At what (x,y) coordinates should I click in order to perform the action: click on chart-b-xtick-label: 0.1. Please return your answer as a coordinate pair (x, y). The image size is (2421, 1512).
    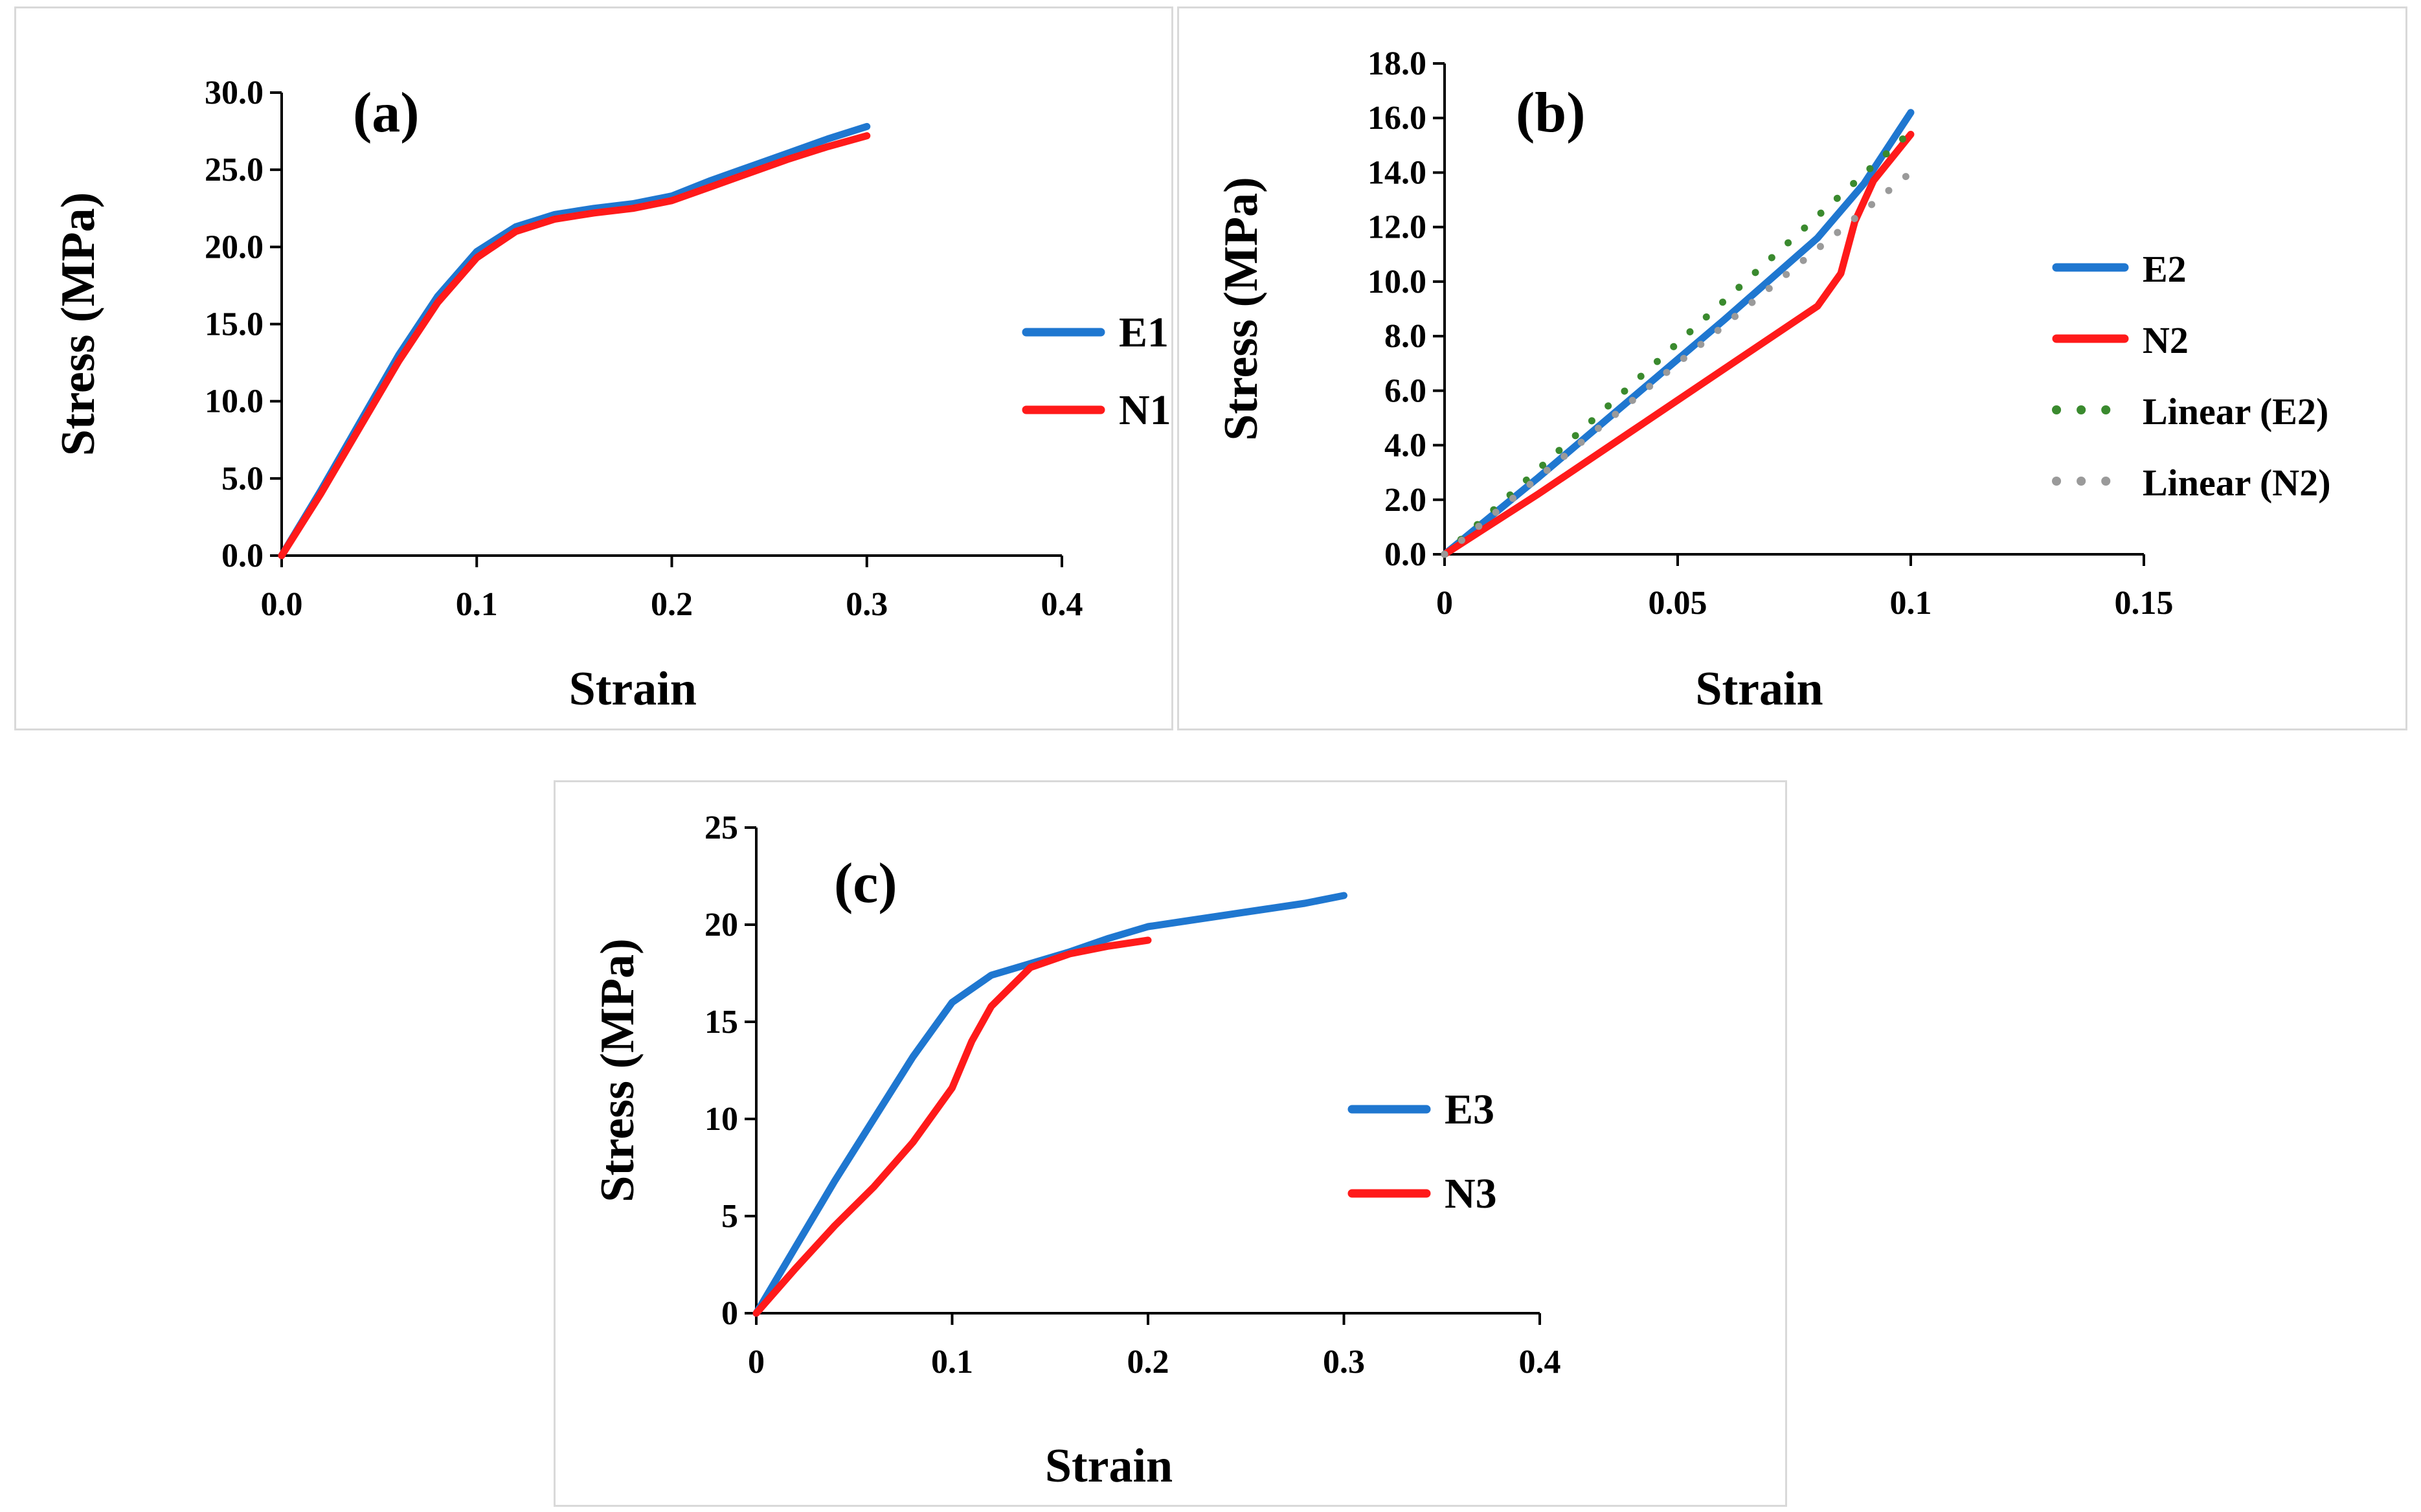
    Looking at the image, I should click on (1911, 603).